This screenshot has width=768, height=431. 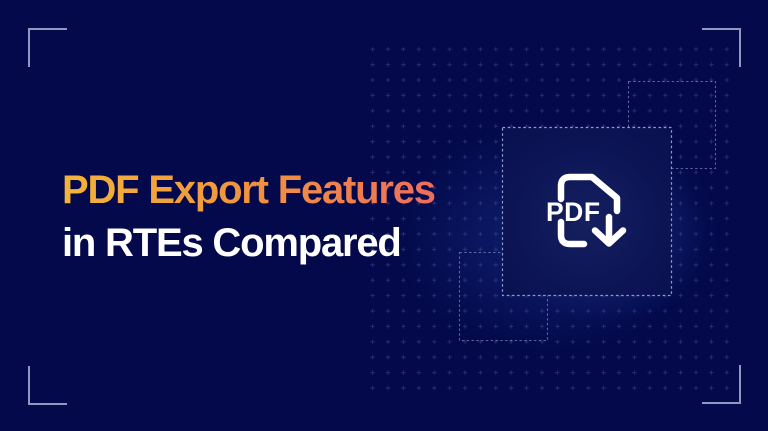 I want to click on headline: PDF Export Features in RTEs Compared, so click(x=249, y=217).